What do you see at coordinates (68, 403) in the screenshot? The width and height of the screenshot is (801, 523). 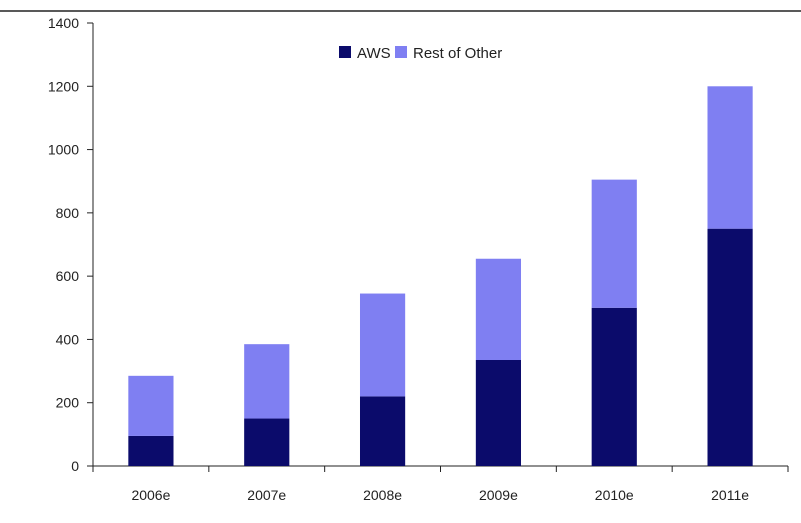 I see `y-tick-label: 200` at bounding box center [68, 403].